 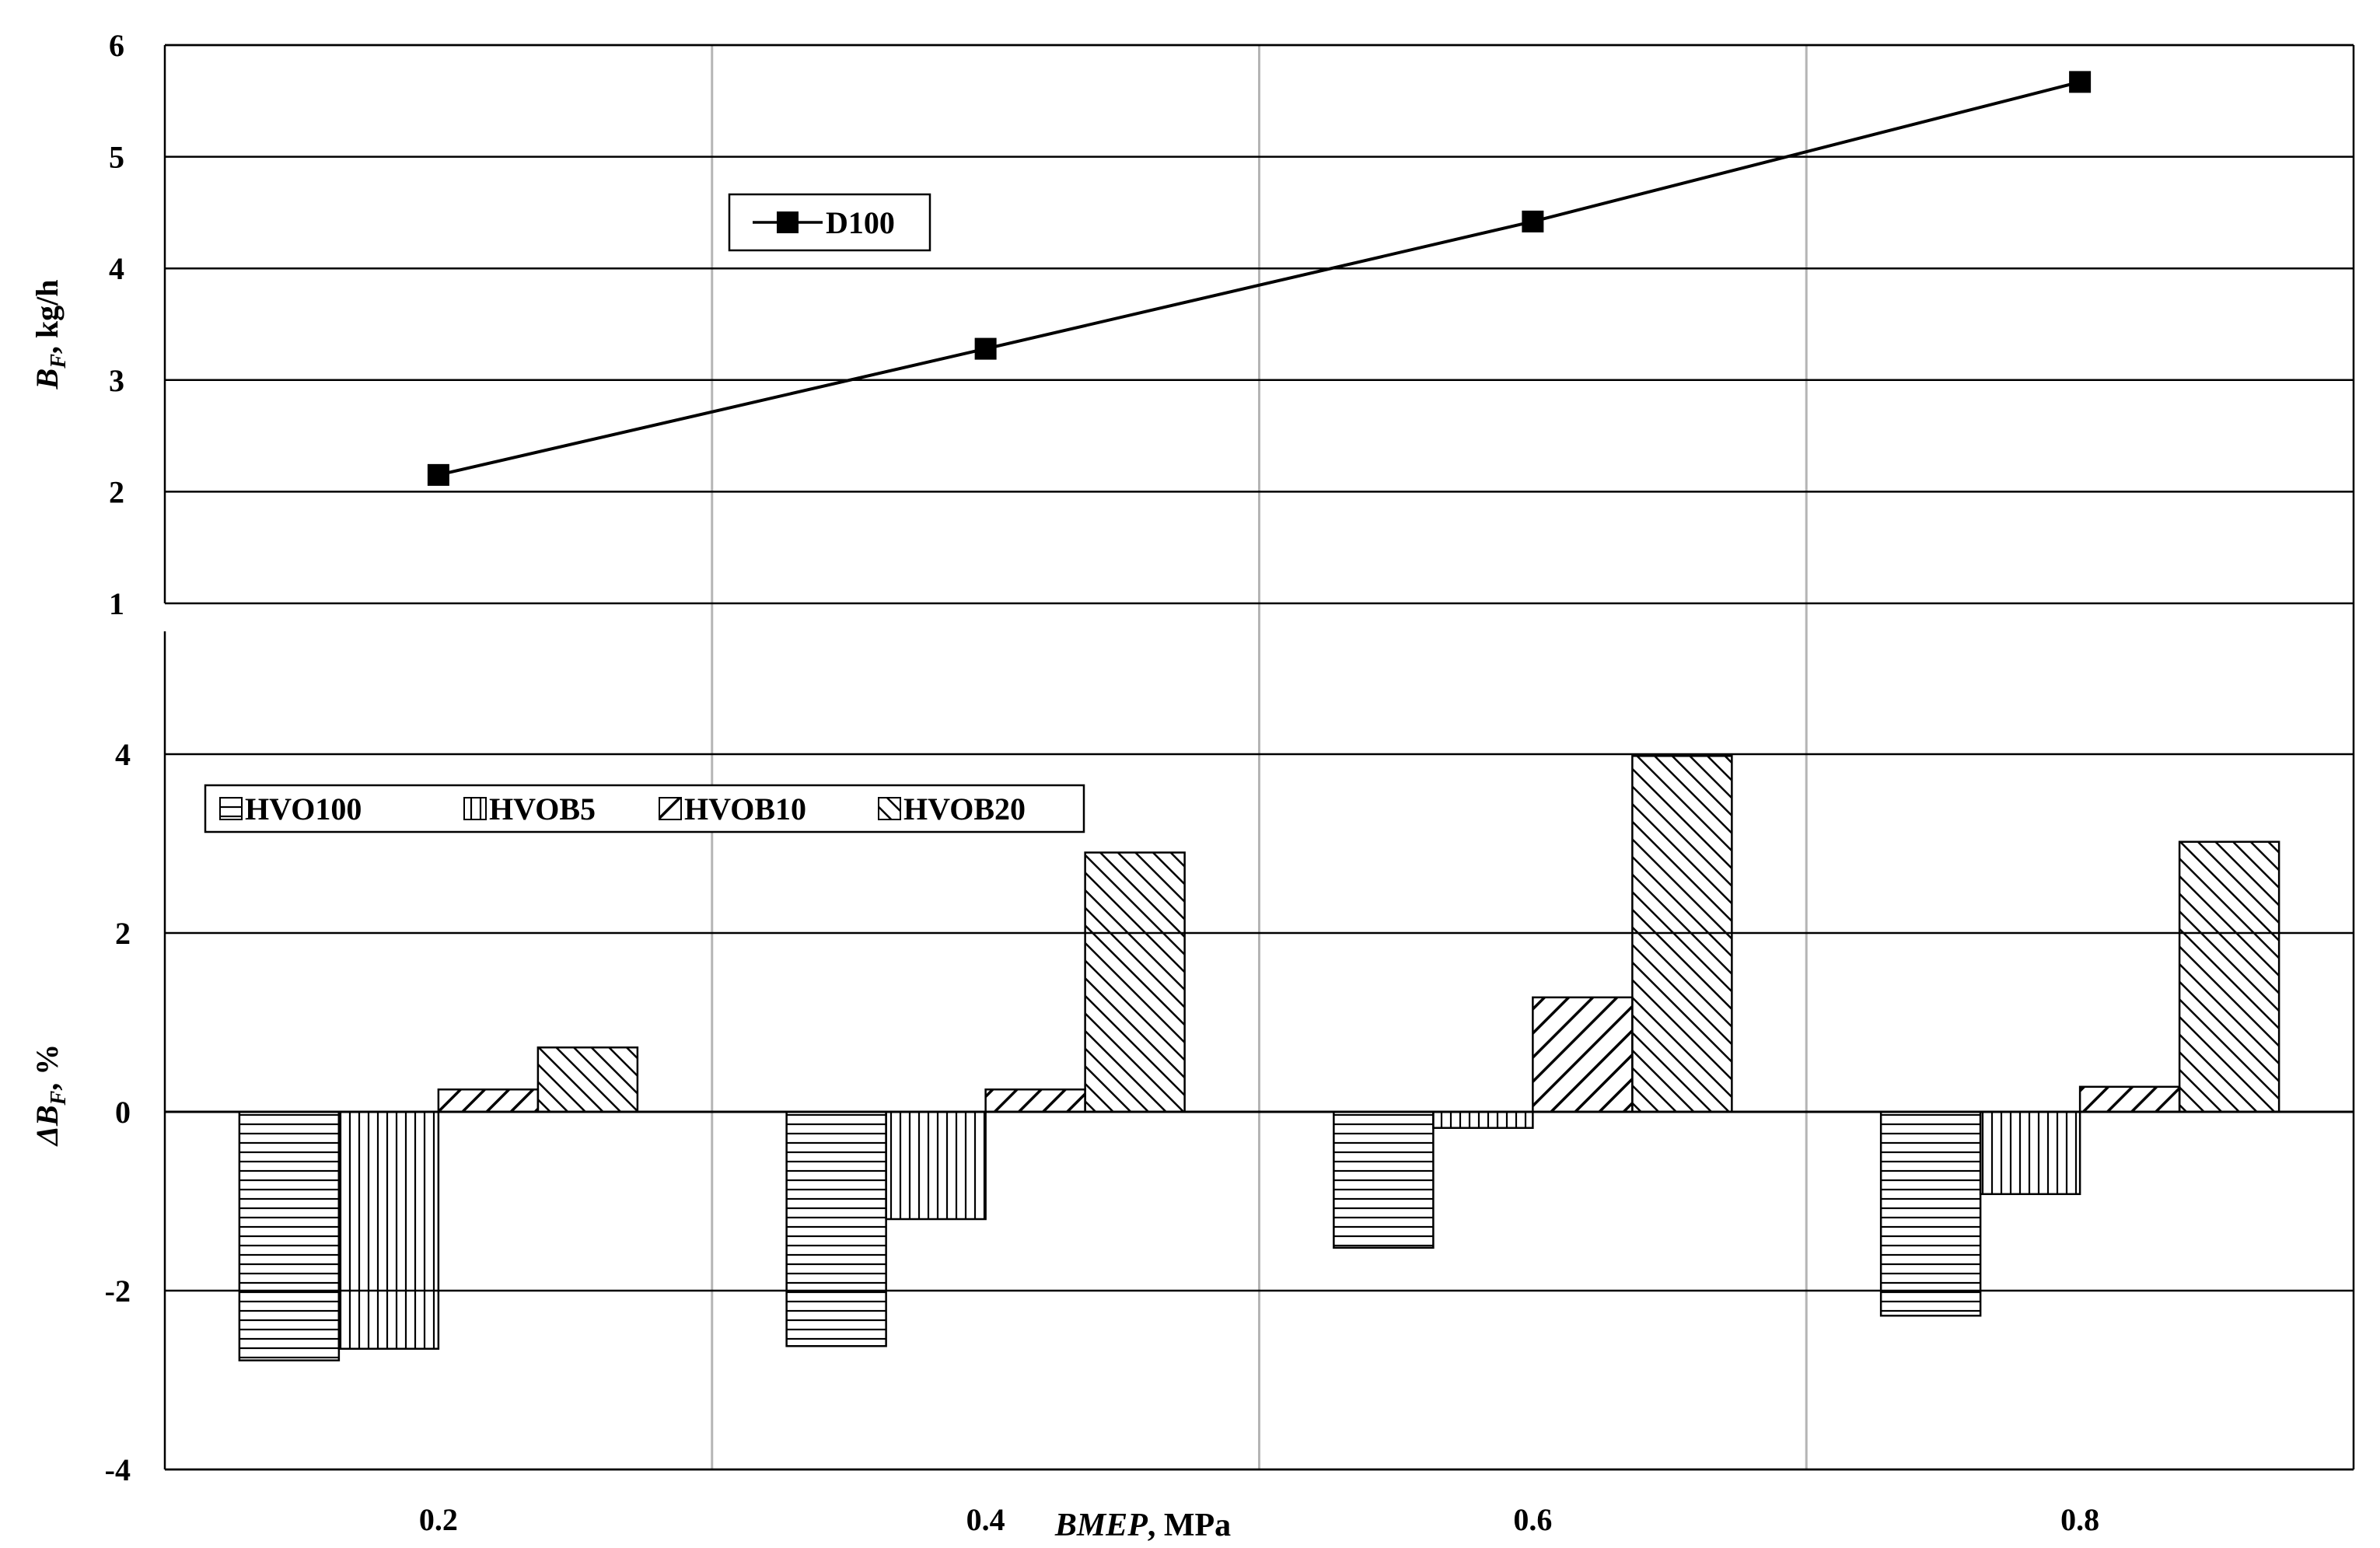 What do you see at coordinates (745, 808) in the screenshot?
I see `legend-hvob10-label: HVOB10` at bounding box center [745, 808].